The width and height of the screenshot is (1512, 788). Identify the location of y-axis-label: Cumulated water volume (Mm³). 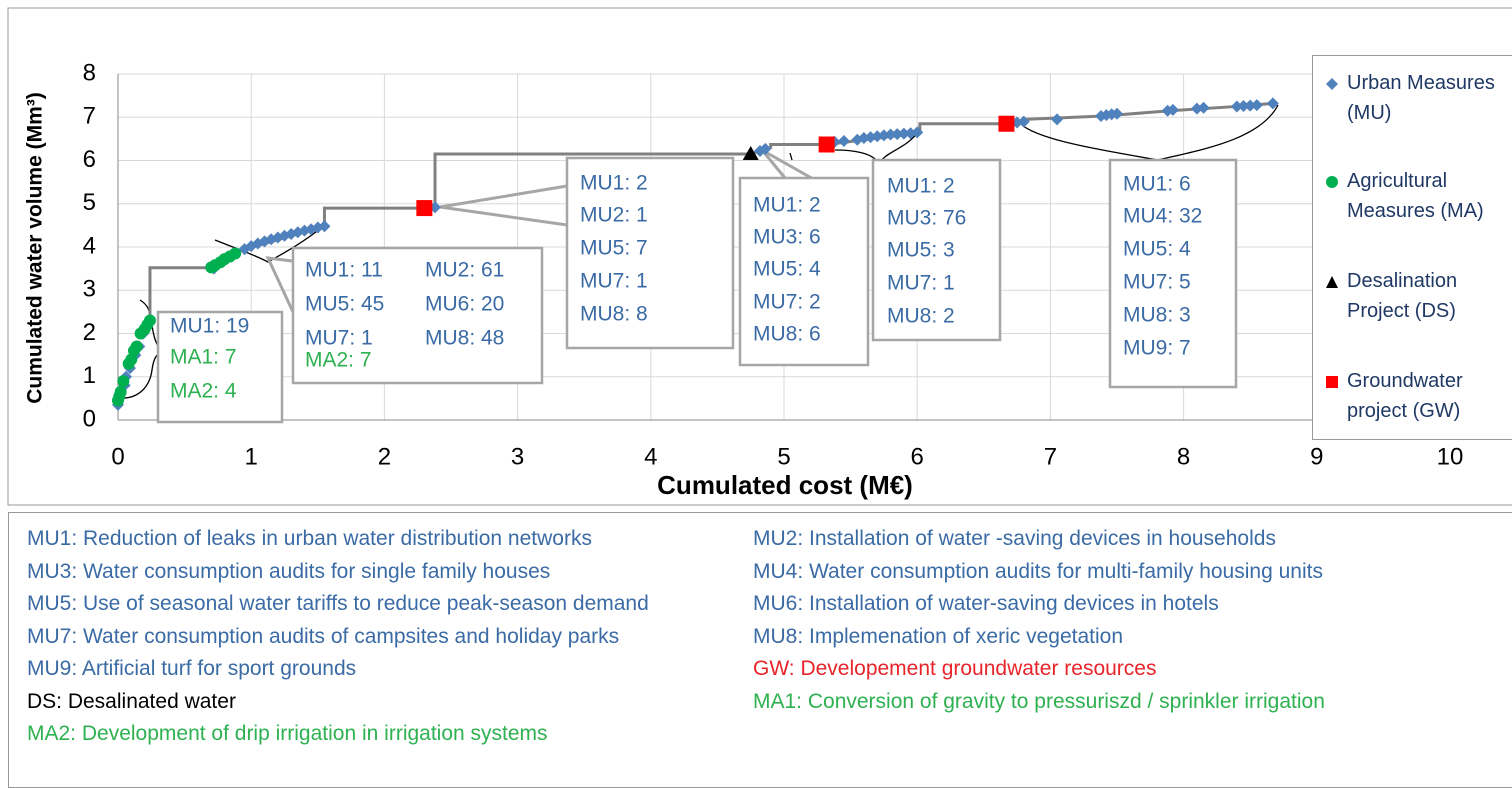
(35, 248).